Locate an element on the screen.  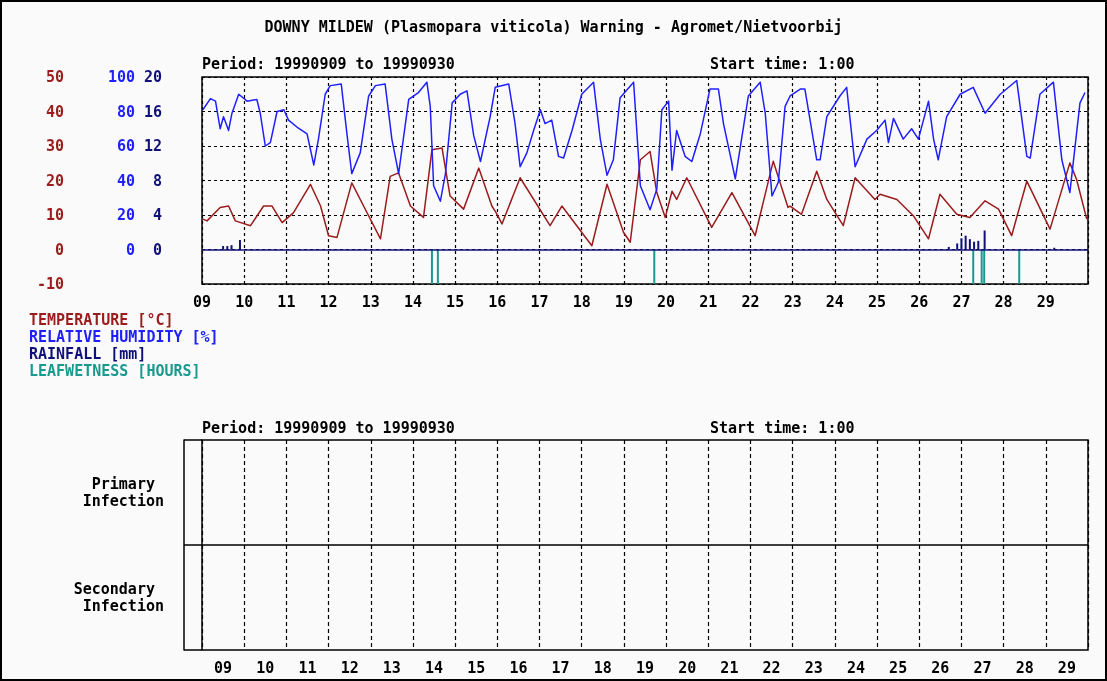
y2-tick-label: 80 is located at coordinates (125, 111).